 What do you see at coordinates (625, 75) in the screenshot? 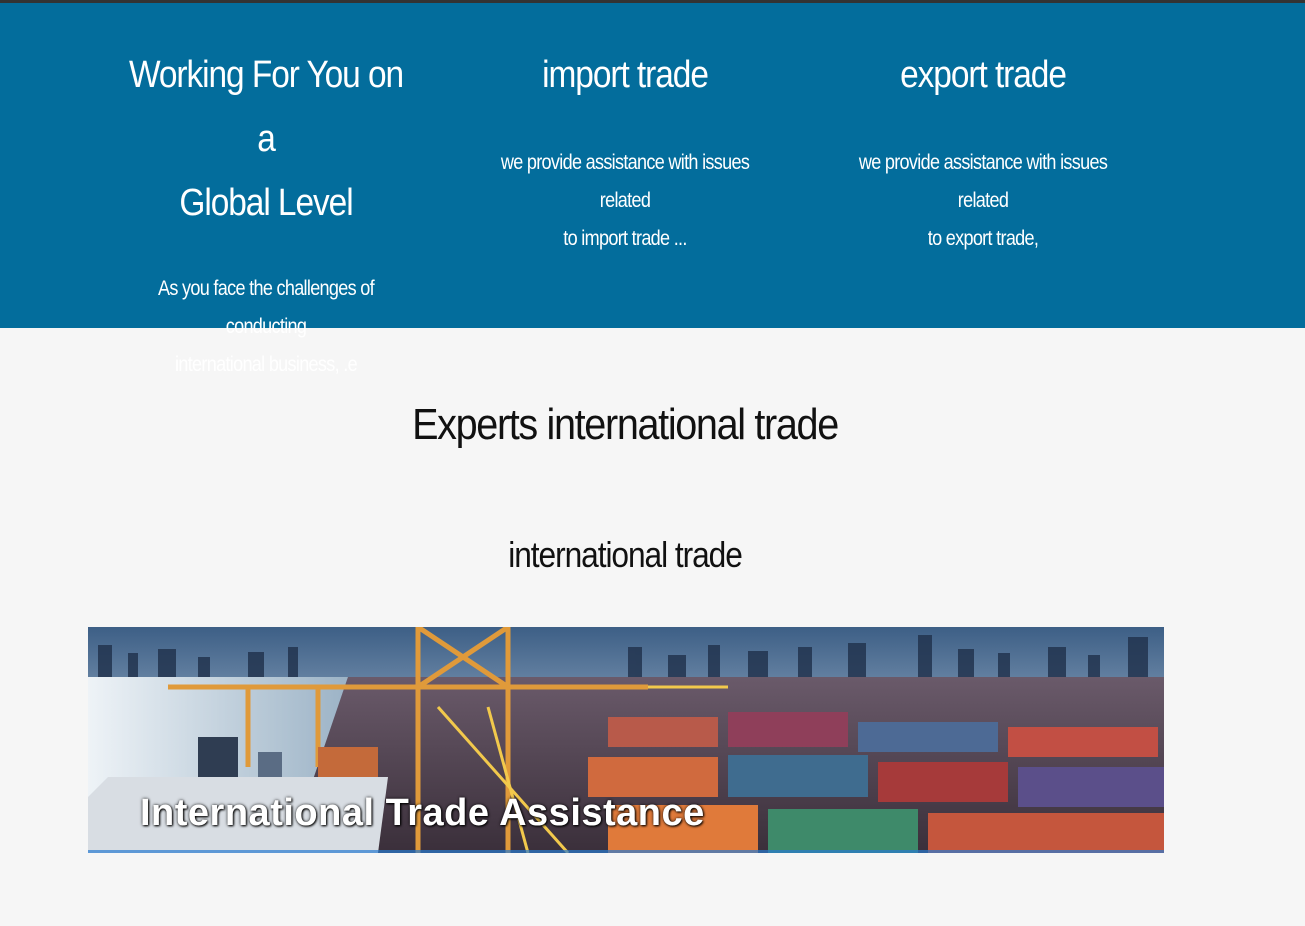
I see `feature-import-title: import trade` at bounding box center [625, 75].